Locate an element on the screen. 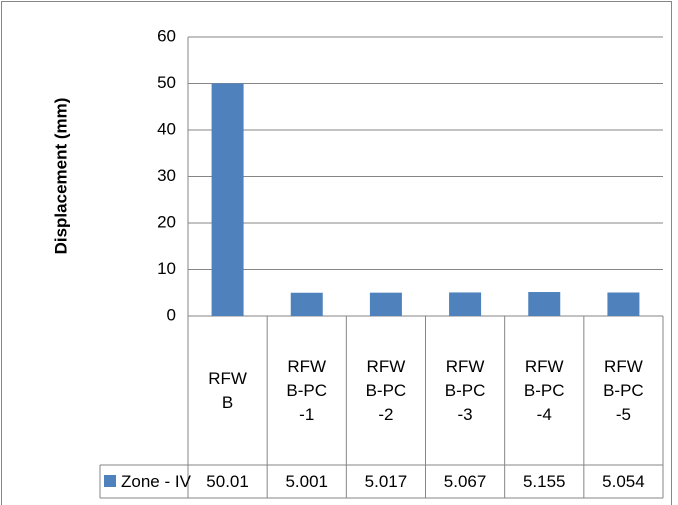  table-value: 5.155 is located at coordinates (544, 481).